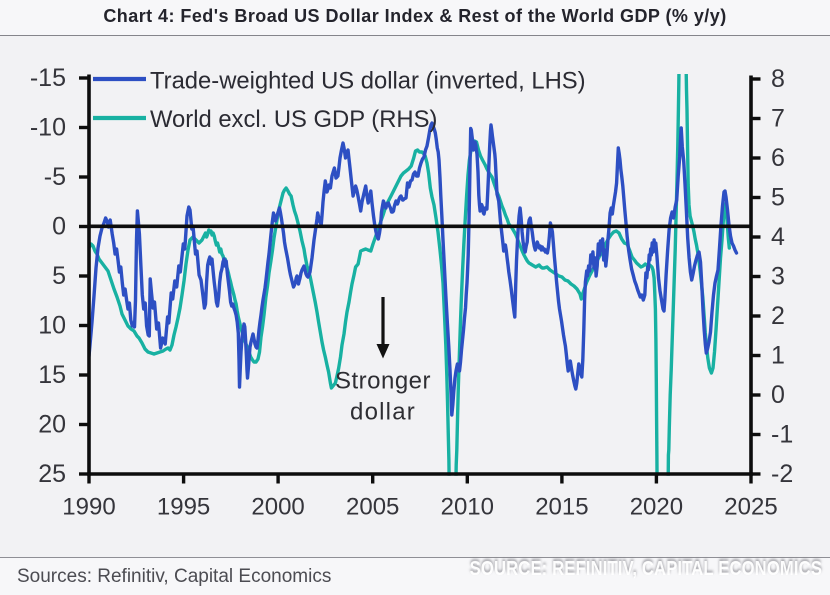 The height and width of the screenshot is (595, 830). Describe the element at coordinates (778, 79) in the screenshot. I see `svg-text: 8` at that location.